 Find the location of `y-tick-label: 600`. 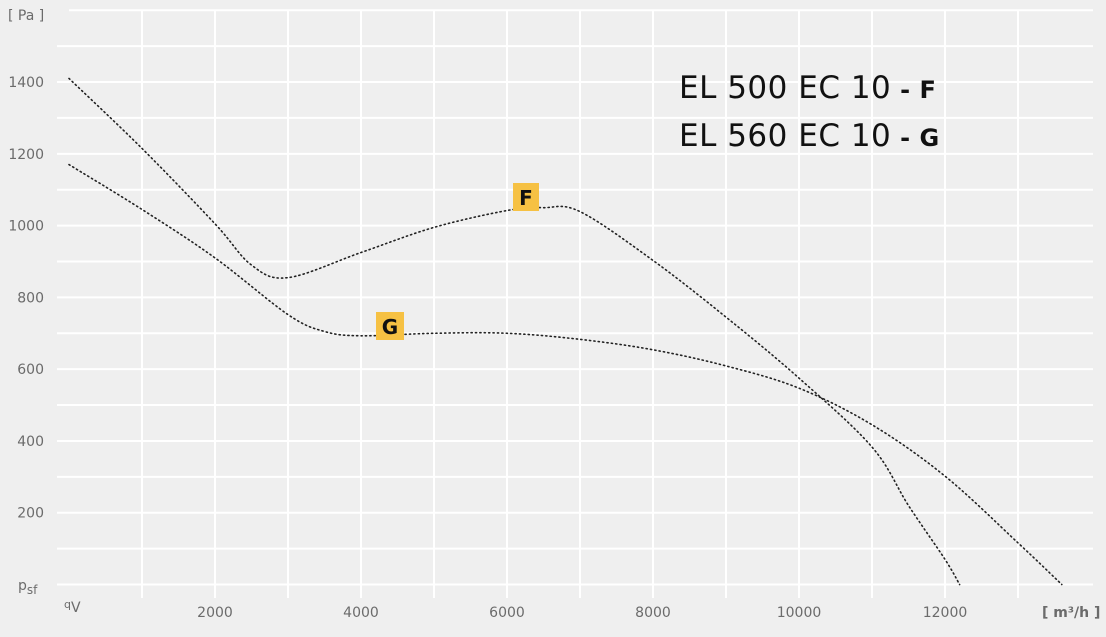

y-tick-label: 600 is located at coordinates (30, 370).